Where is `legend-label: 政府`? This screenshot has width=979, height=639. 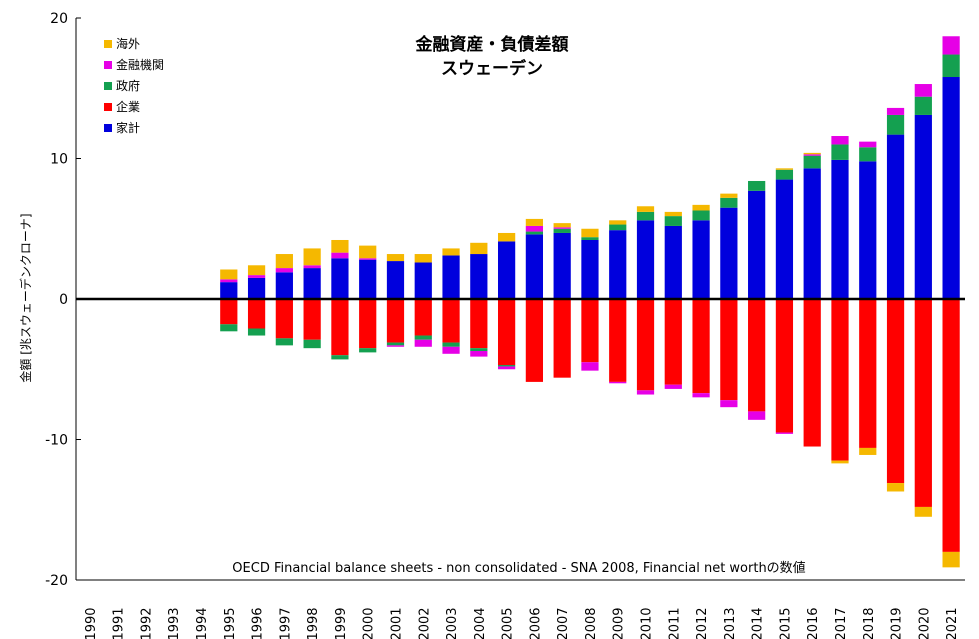 legend-label: 政府 is located at coordinates (128, 85).